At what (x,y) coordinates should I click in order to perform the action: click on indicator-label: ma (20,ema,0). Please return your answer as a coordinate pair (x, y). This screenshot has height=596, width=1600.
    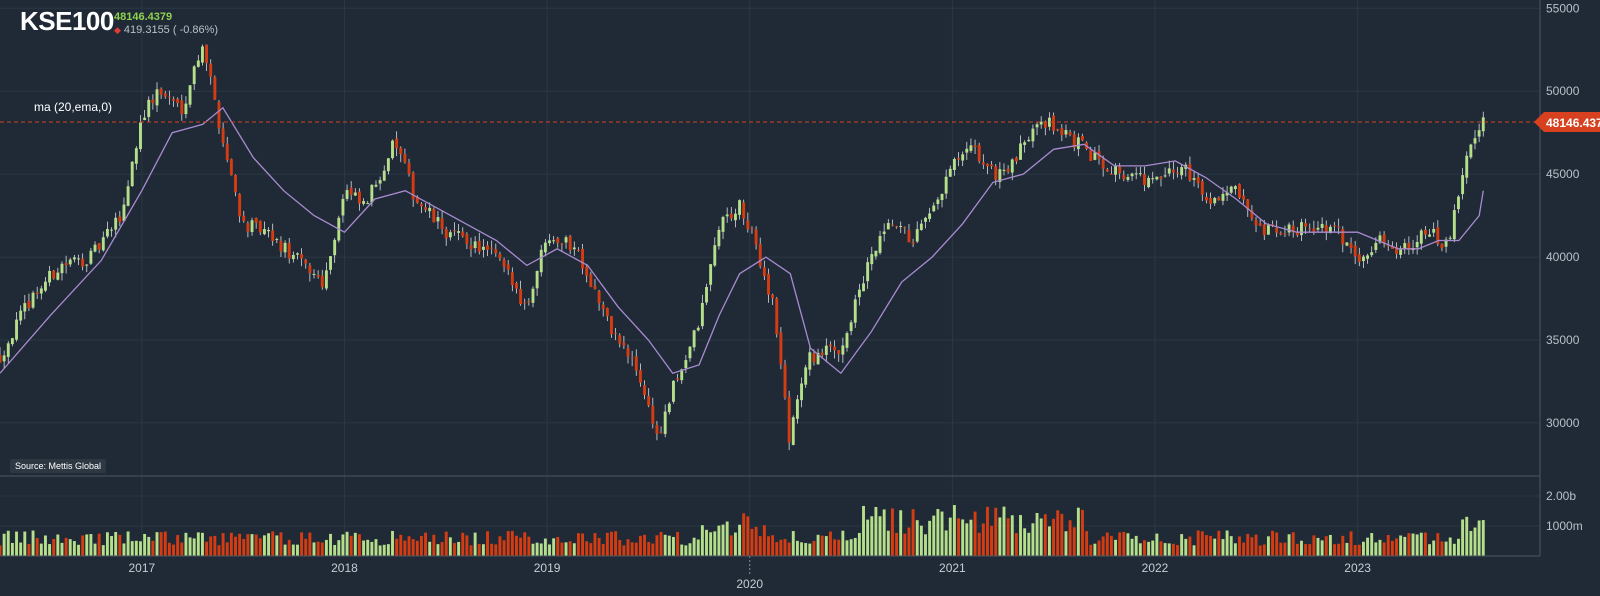
    Looking at the image, I should click on (73, 107).